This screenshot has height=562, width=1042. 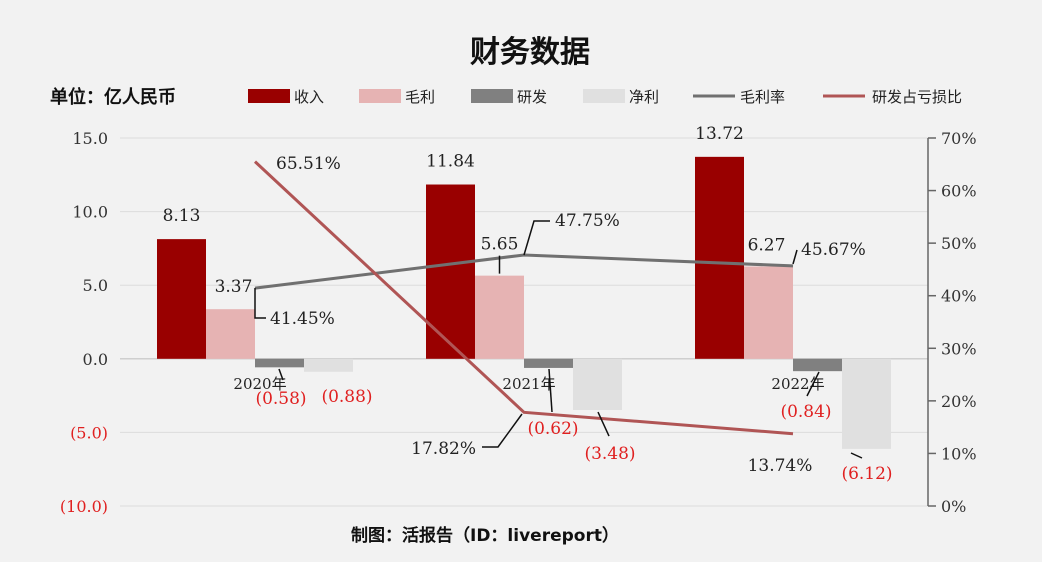 What do you see at coordinates (959, 191) in the screenshot?
I see `y-right-tick-label: 60%` at bounding box center [959, 191].